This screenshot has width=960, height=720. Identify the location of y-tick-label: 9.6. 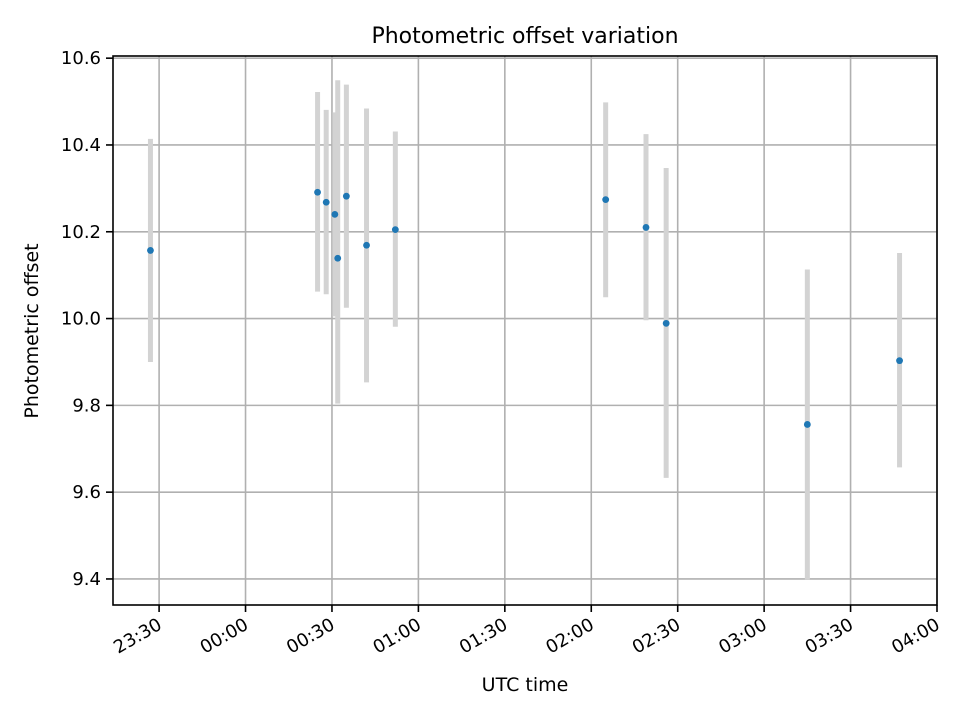
(86, 492).